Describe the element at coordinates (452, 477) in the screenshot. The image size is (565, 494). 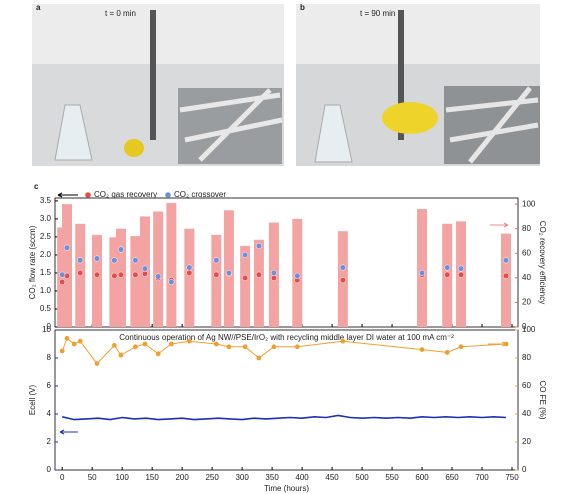
I see `x-tick-label: 650` at that location.